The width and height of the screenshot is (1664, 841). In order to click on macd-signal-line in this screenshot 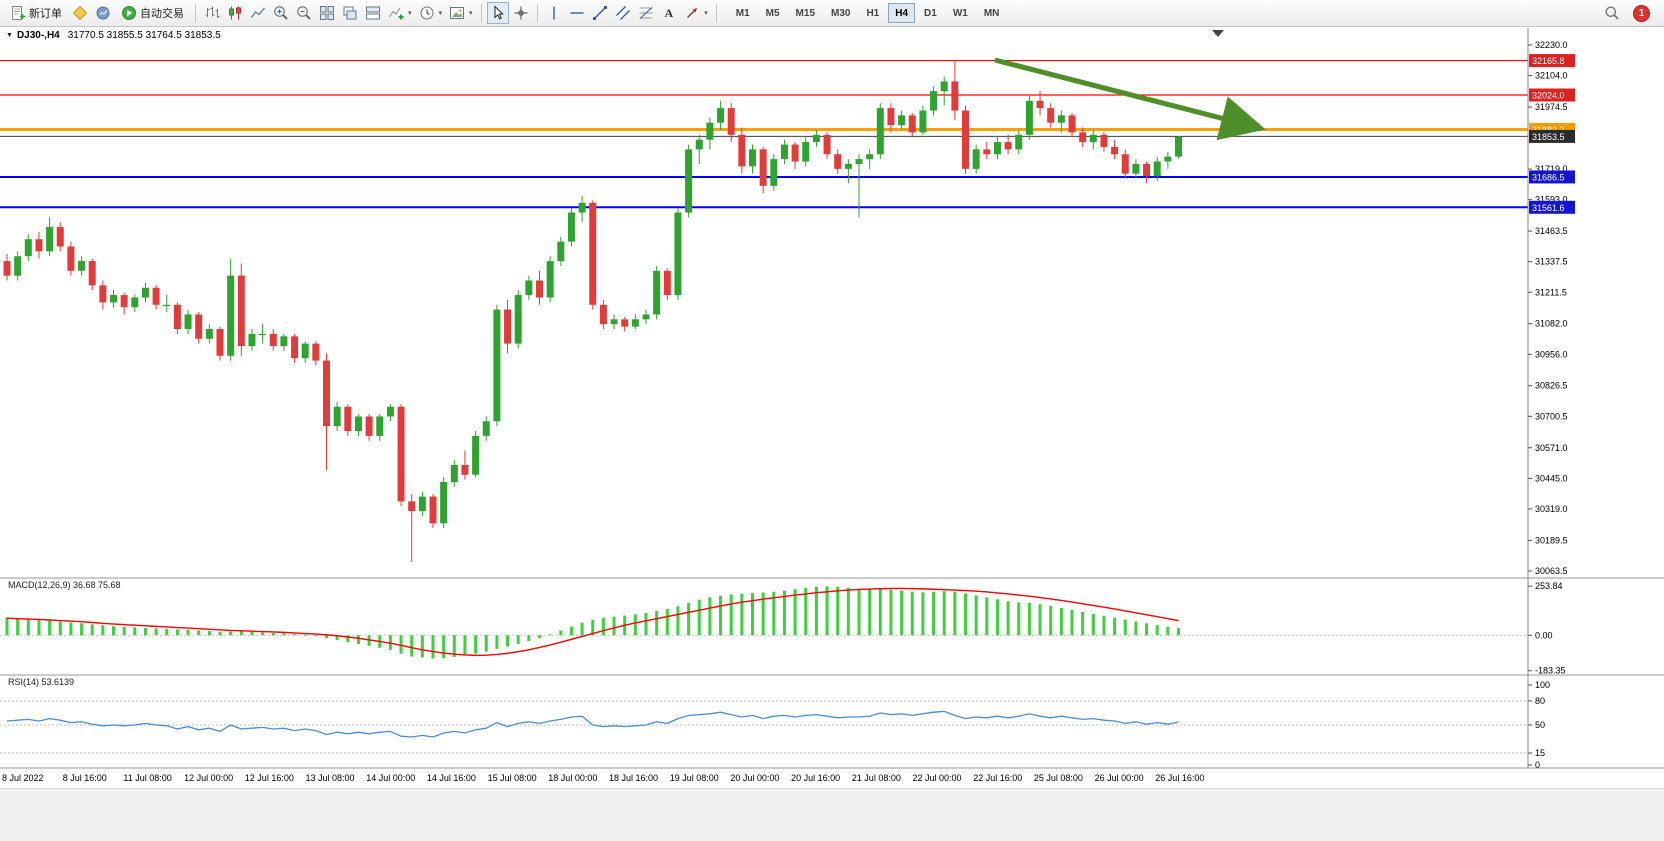, I will do `click(592, 622)`.